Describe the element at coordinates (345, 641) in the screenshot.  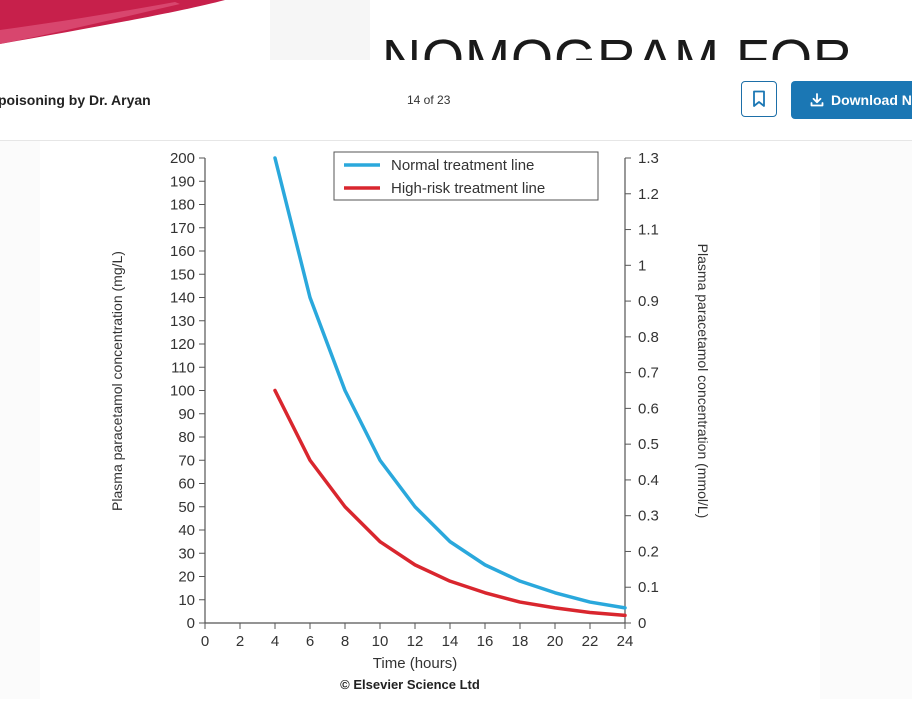
I see `x-tick-label: 8` at that location.